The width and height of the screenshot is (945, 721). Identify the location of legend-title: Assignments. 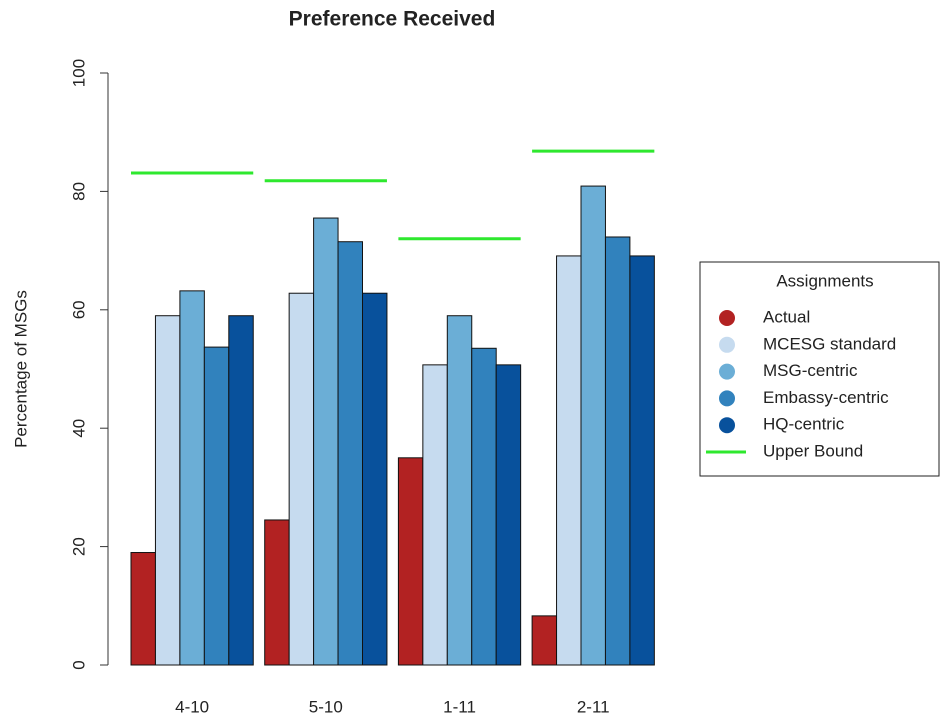
(824, 280).